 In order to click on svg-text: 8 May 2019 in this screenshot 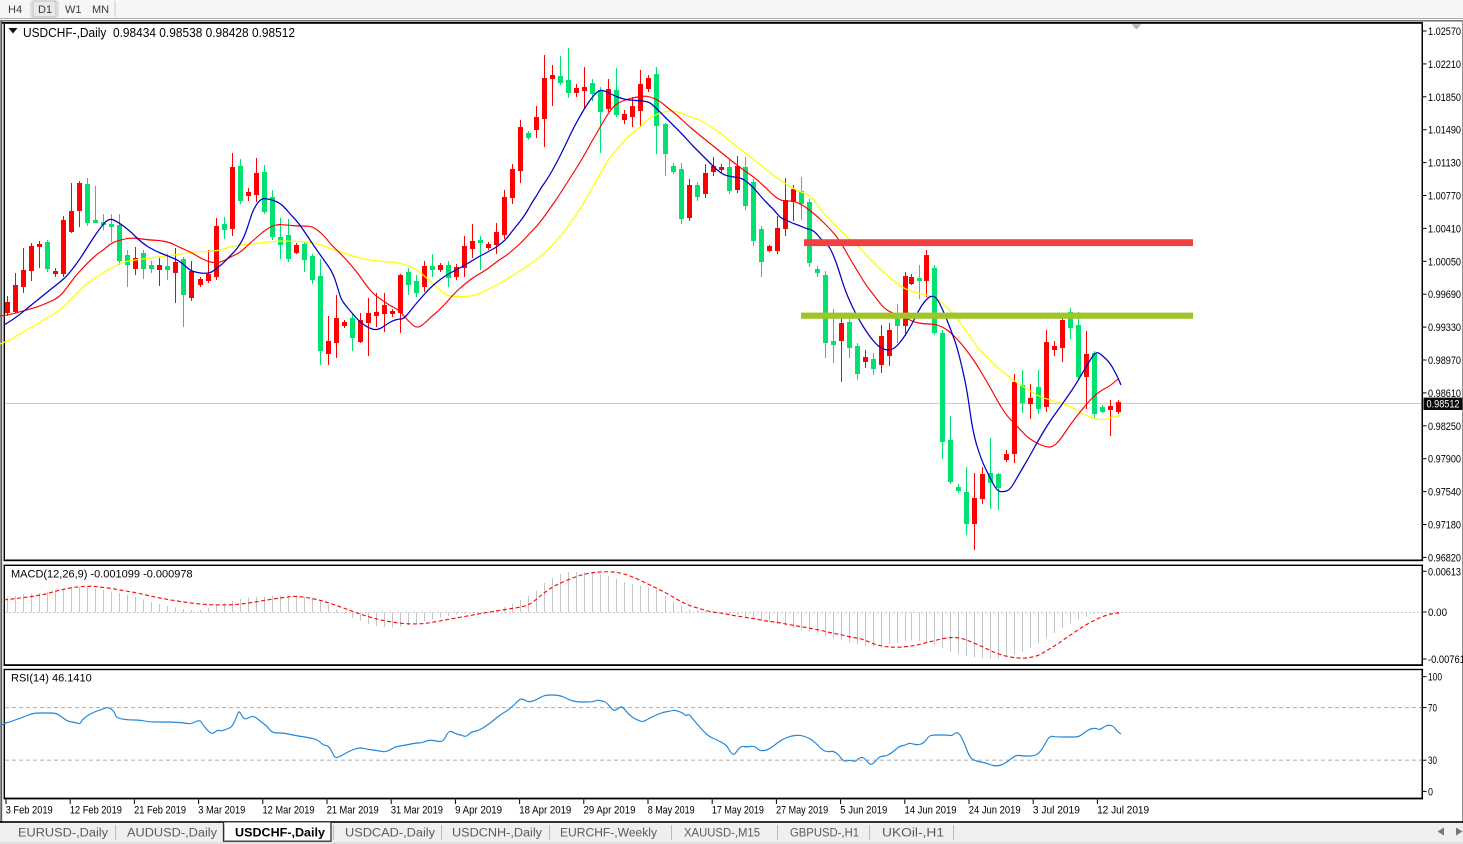, I will do `click(671, 811)`.